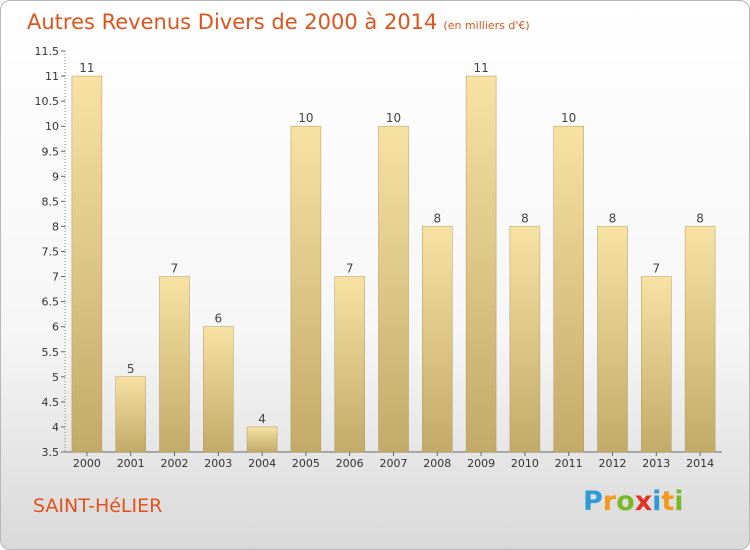 This screenshot has height=550, width=750. What do you see at coordinates (569, 463) in the screenshot?
I see `x-tick-label: 2011` at bounding box center [569, 463].